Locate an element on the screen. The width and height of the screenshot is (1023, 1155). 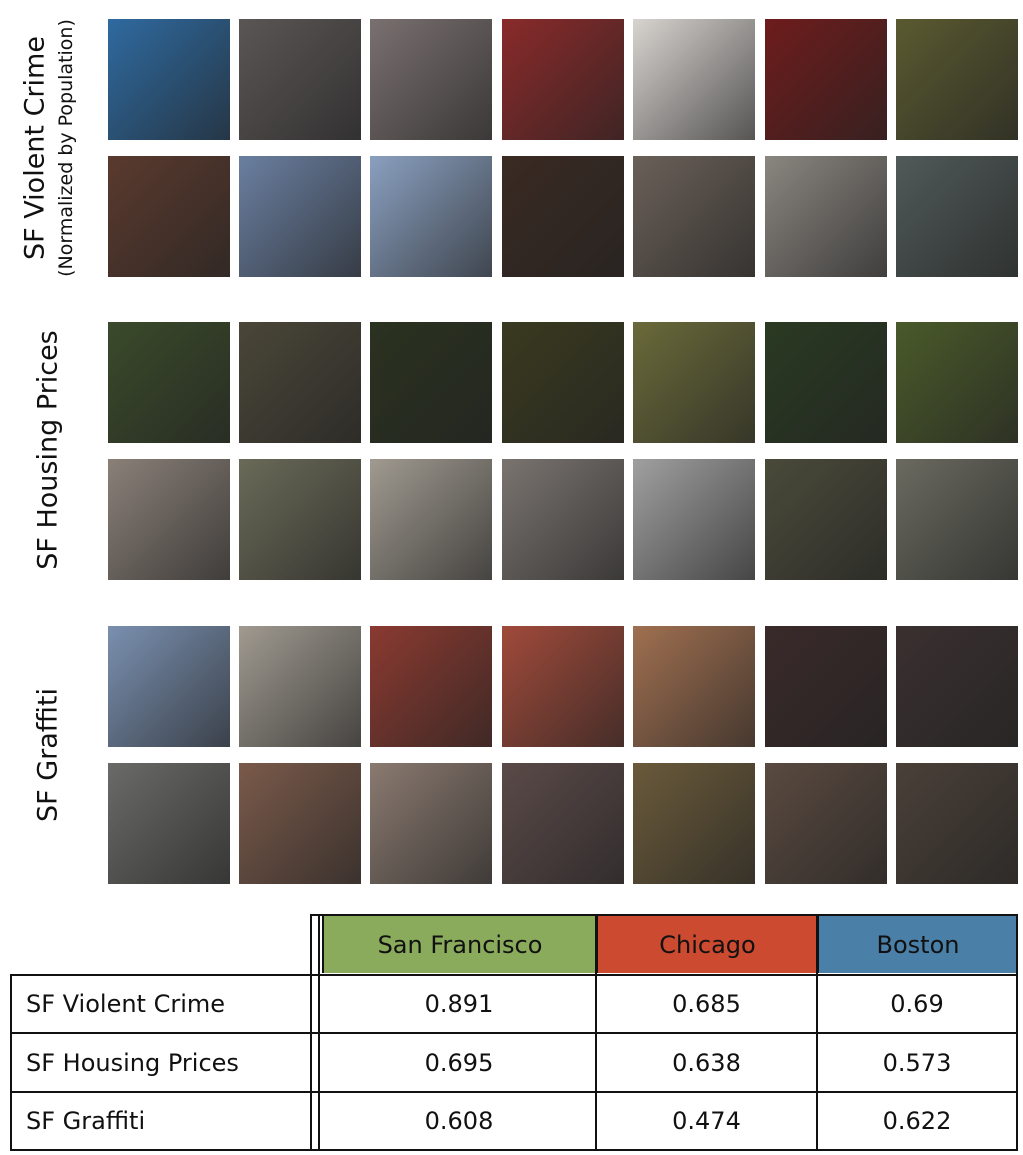
header-cell: Chicago is located at coordinates (706, 944).